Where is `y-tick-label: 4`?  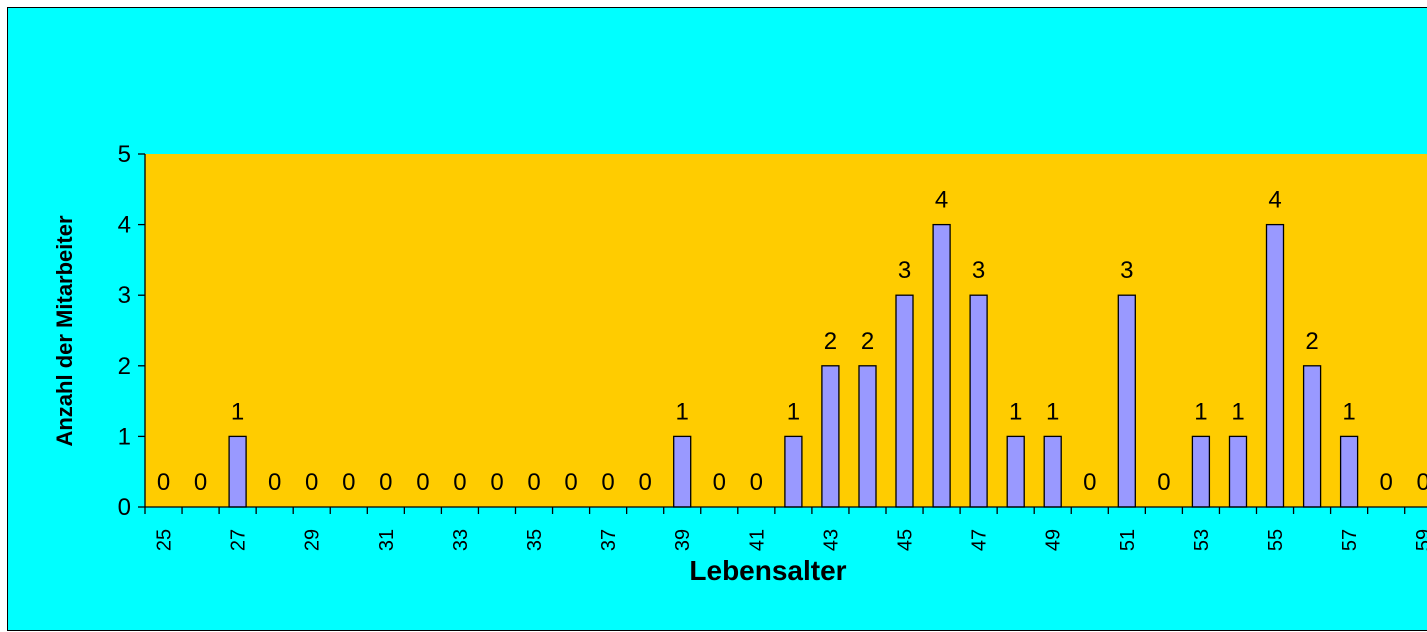
y-tick-label: 4 is located at coordinates (124, 225).